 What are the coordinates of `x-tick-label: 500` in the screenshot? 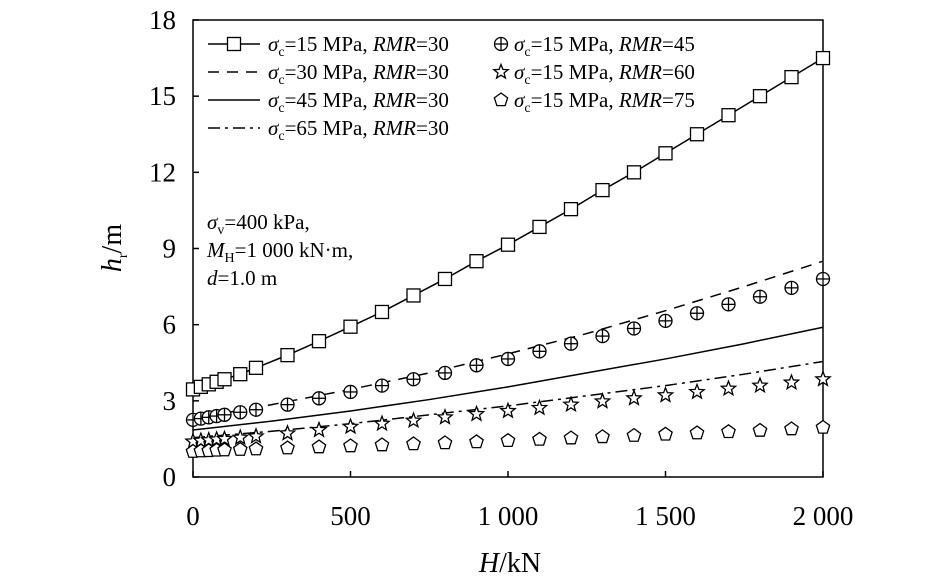 It's located at (350, 516).